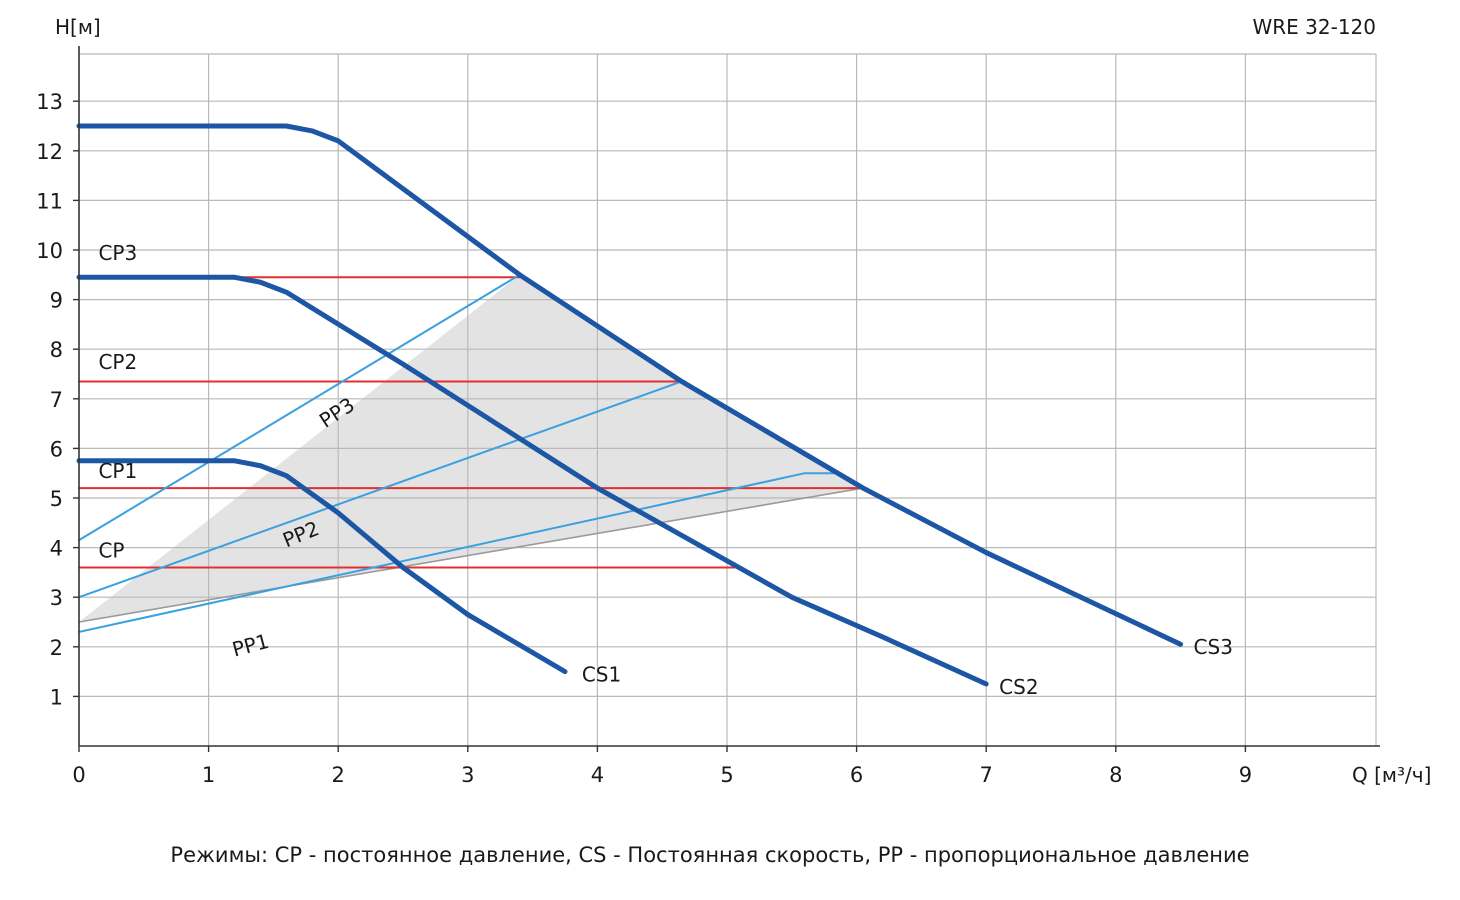 This screenshot has height=900, width=1460. Describe the element at coordinates (1245, 775) in the screenshot. I see `x-tick-label: 9` at that location.